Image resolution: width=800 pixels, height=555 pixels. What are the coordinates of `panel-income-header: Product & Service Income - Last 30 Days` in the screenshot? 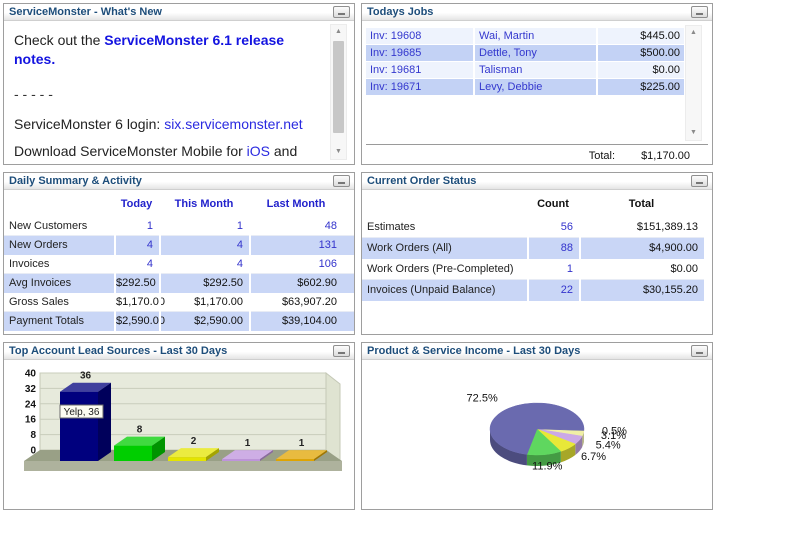 It's located at (537, 351).